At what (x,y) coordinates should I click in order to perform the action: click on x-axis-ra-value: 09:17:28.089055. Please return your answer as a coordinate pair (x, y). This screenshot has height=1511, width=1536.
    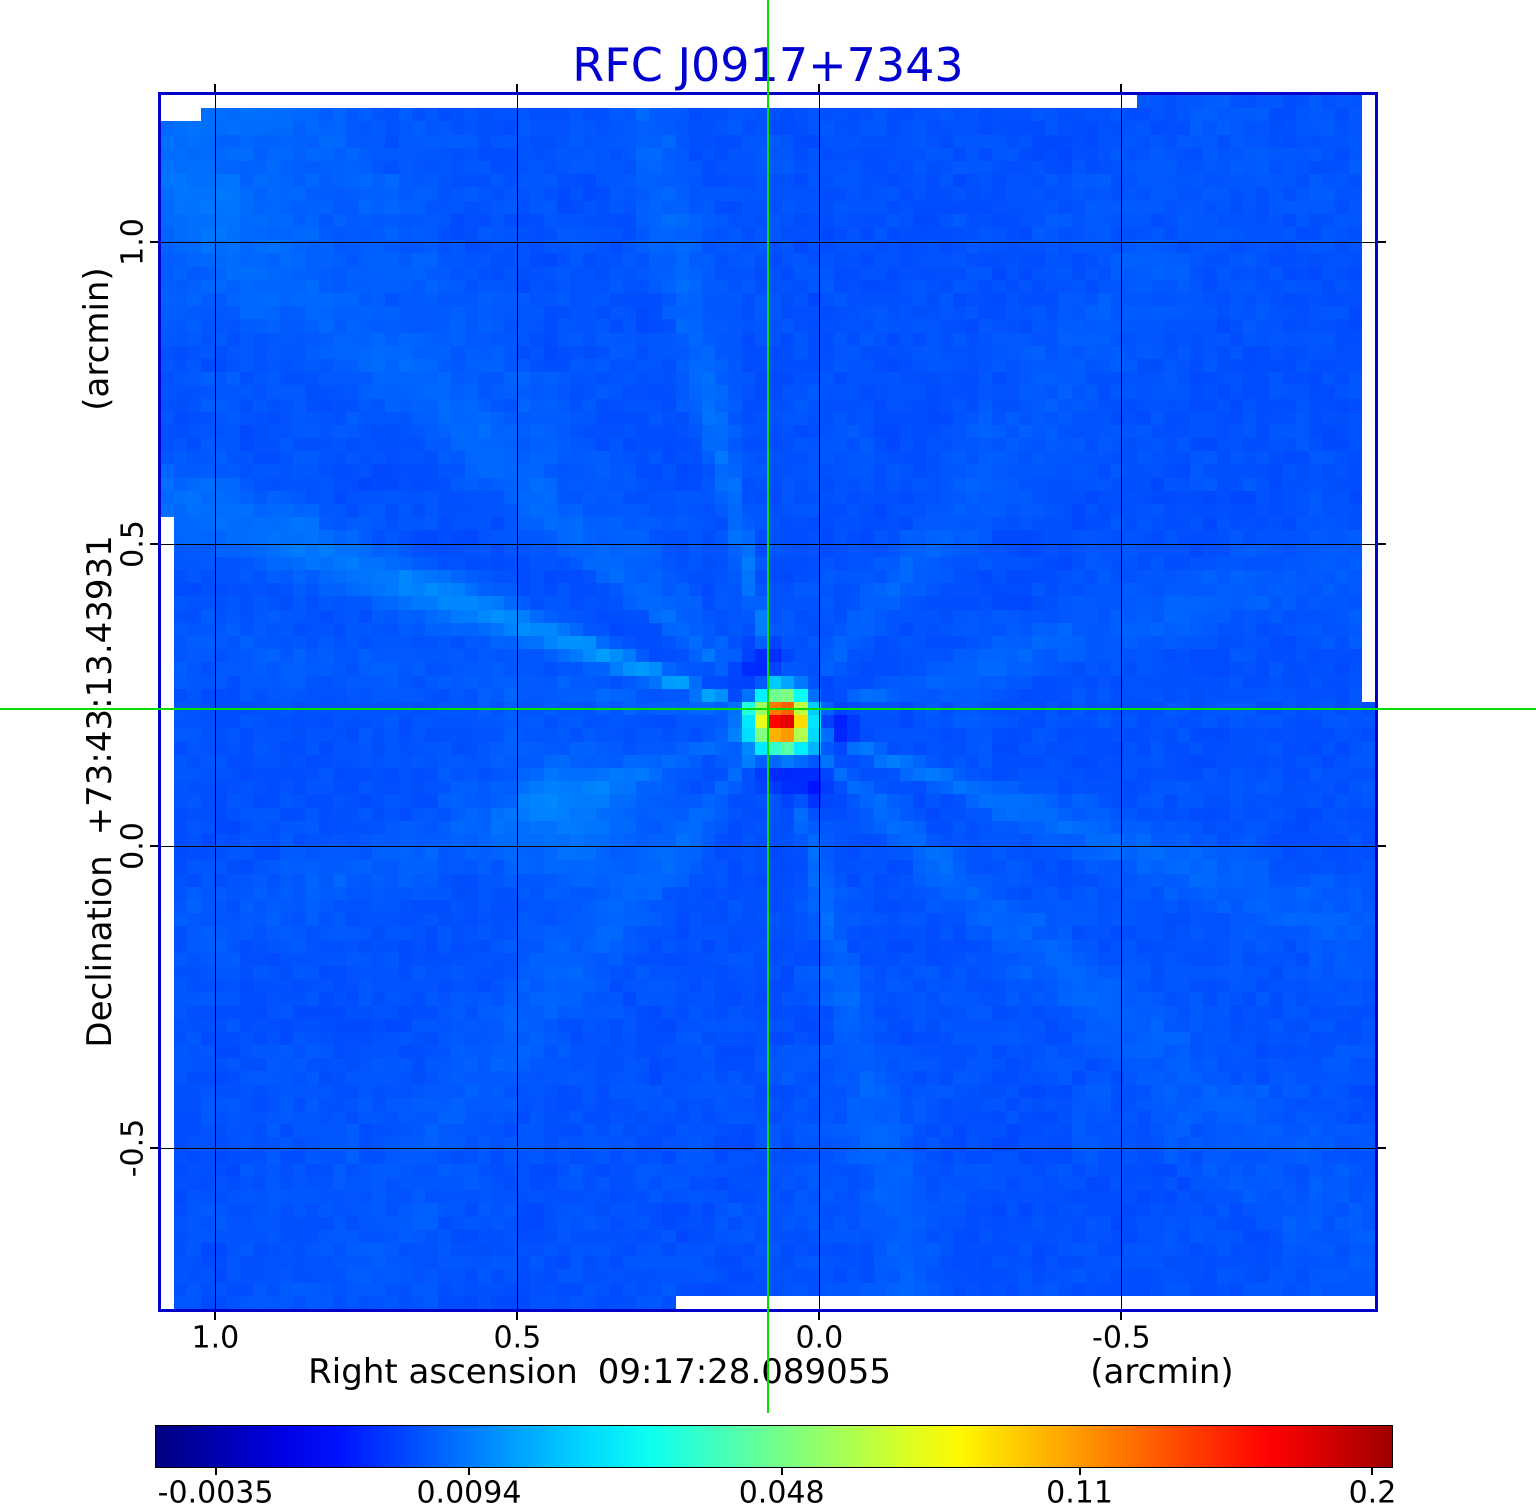
    Looking at the image, I should click on (744, 1372).